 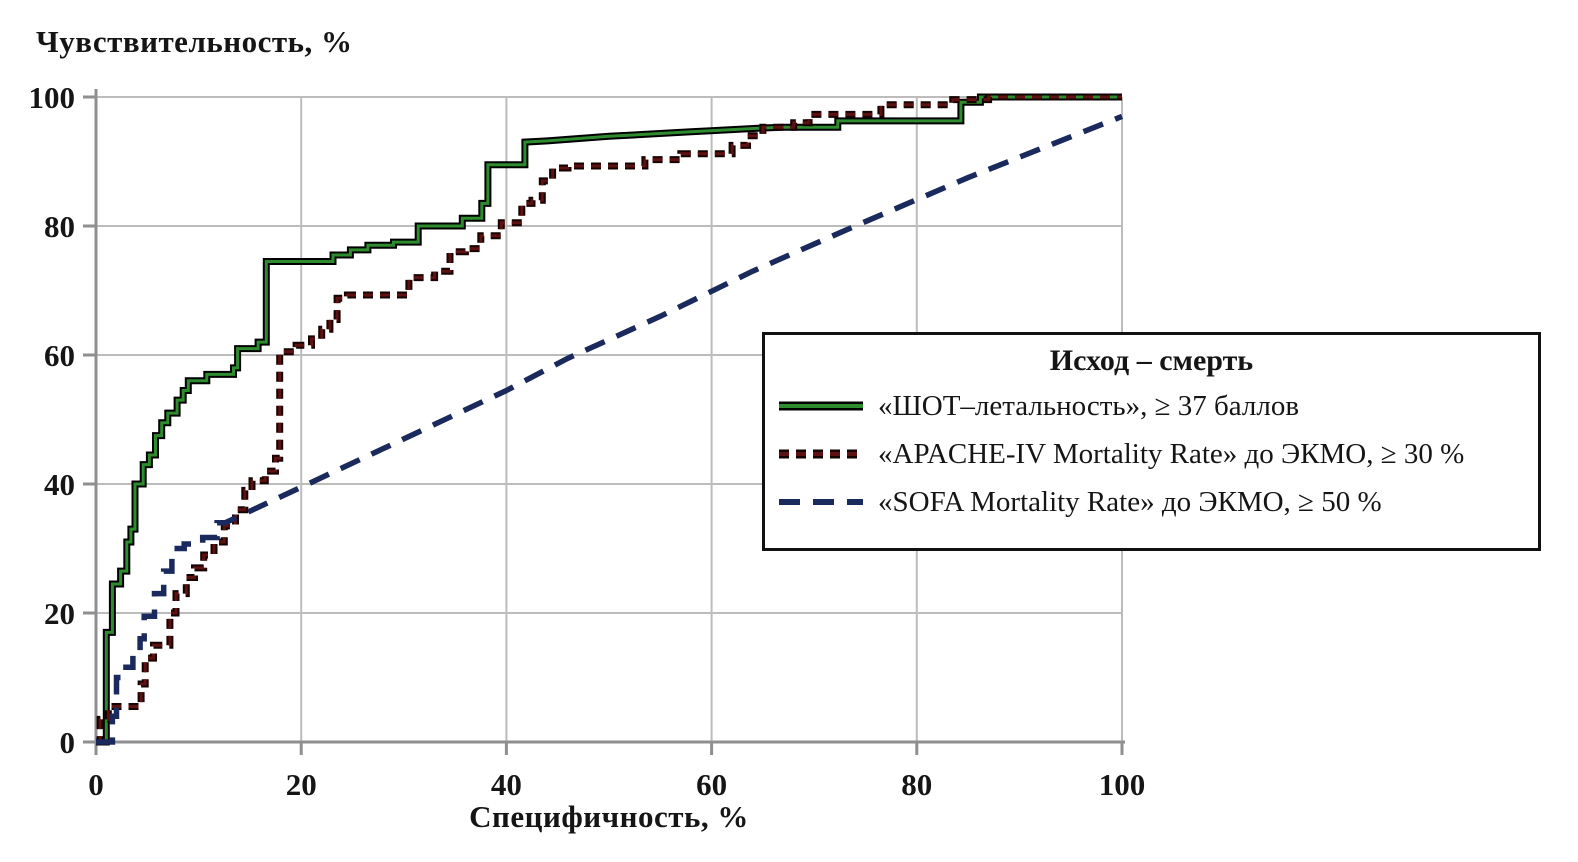 I want to click on y-tick-label: 80, so click(x=59, y=226).